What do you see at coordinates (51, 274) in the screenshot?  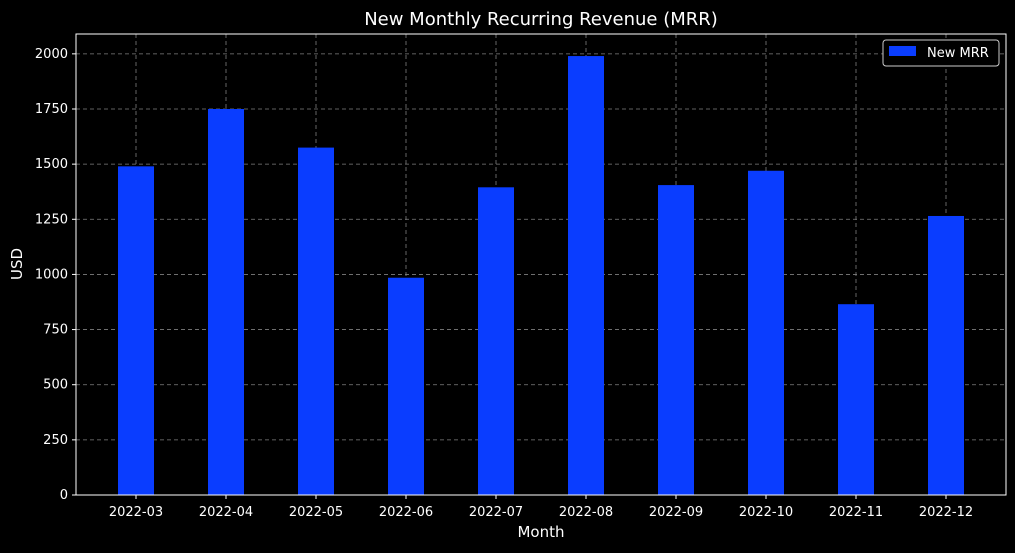 I see `y-tick-label: 1000` at bounding box center [51, 274].